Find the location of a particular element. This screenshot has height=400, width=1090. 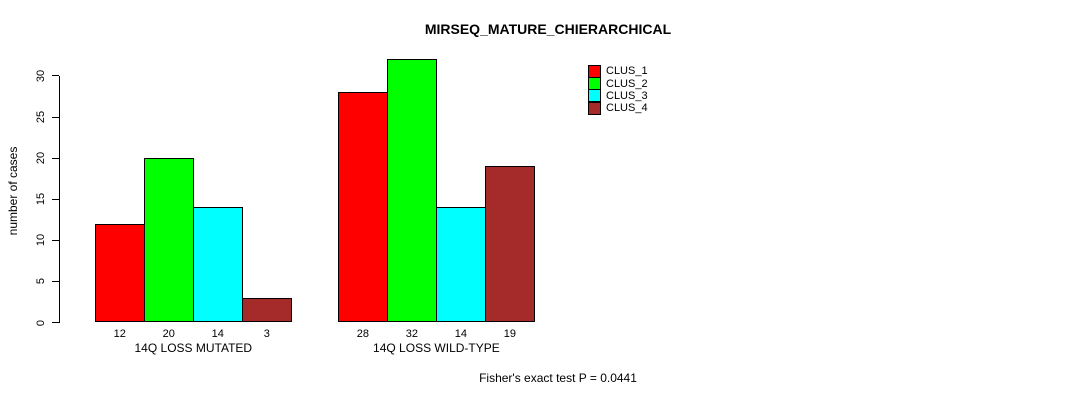

legend-item: CLUS_2 is located at coordinates (618, 84).